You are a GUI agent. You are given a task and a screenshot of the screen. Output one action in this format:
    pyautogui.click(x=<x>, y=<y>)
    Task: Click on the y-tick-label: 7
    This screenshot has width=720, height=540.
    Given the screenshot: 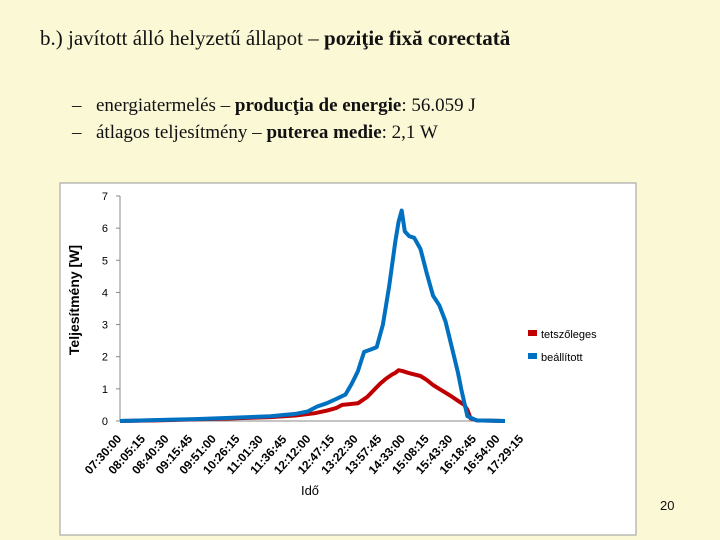 What is the action you would take?
    pyautogui.click(x=105, y=197)
    